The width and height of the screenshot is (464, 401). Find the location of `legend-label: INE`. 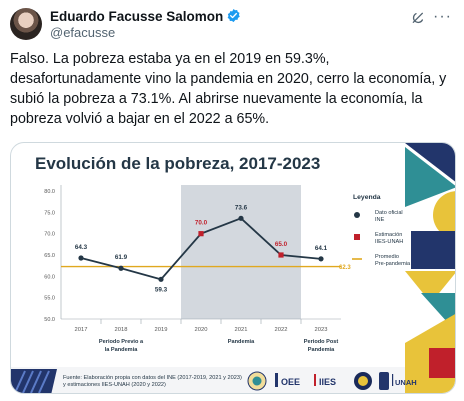

legend-label: INE is located at coordinates (380, 220).